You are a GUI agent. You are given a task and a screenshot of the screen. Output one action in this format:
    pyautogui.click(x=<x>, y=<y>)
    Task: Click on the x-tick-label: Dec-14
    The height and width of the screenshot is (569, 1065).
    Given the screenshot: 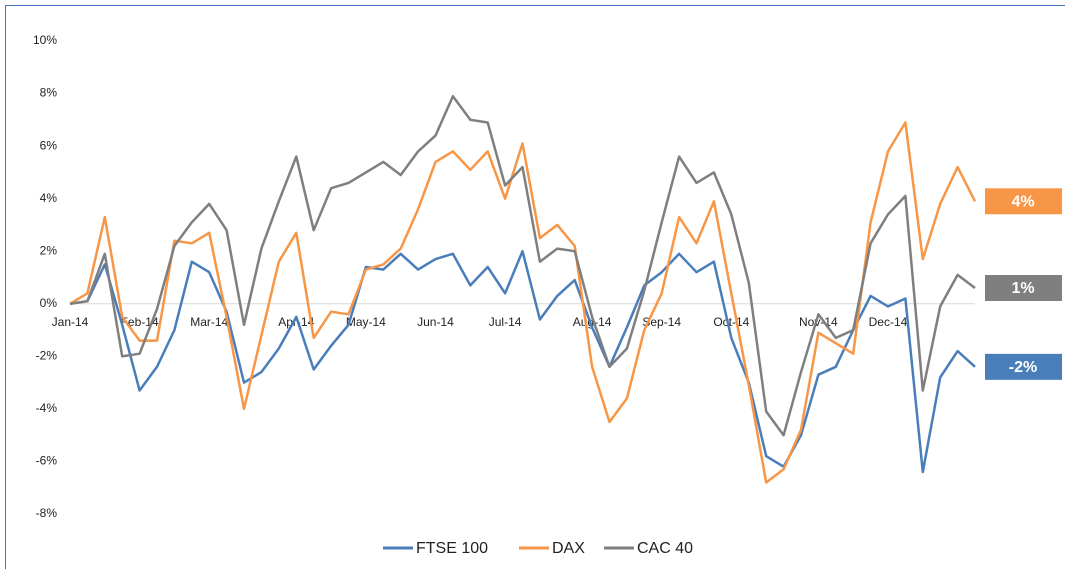 What is the action you would take?
    pyautogui.click(x=888, y=322)
    